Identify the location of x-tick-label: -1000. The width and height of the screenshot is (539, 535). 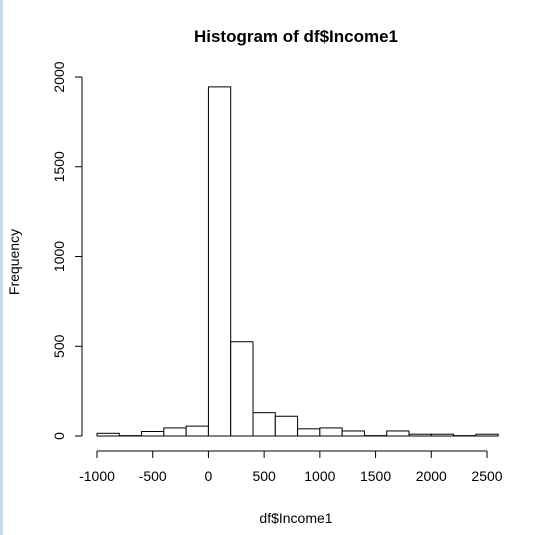
(97, 476).